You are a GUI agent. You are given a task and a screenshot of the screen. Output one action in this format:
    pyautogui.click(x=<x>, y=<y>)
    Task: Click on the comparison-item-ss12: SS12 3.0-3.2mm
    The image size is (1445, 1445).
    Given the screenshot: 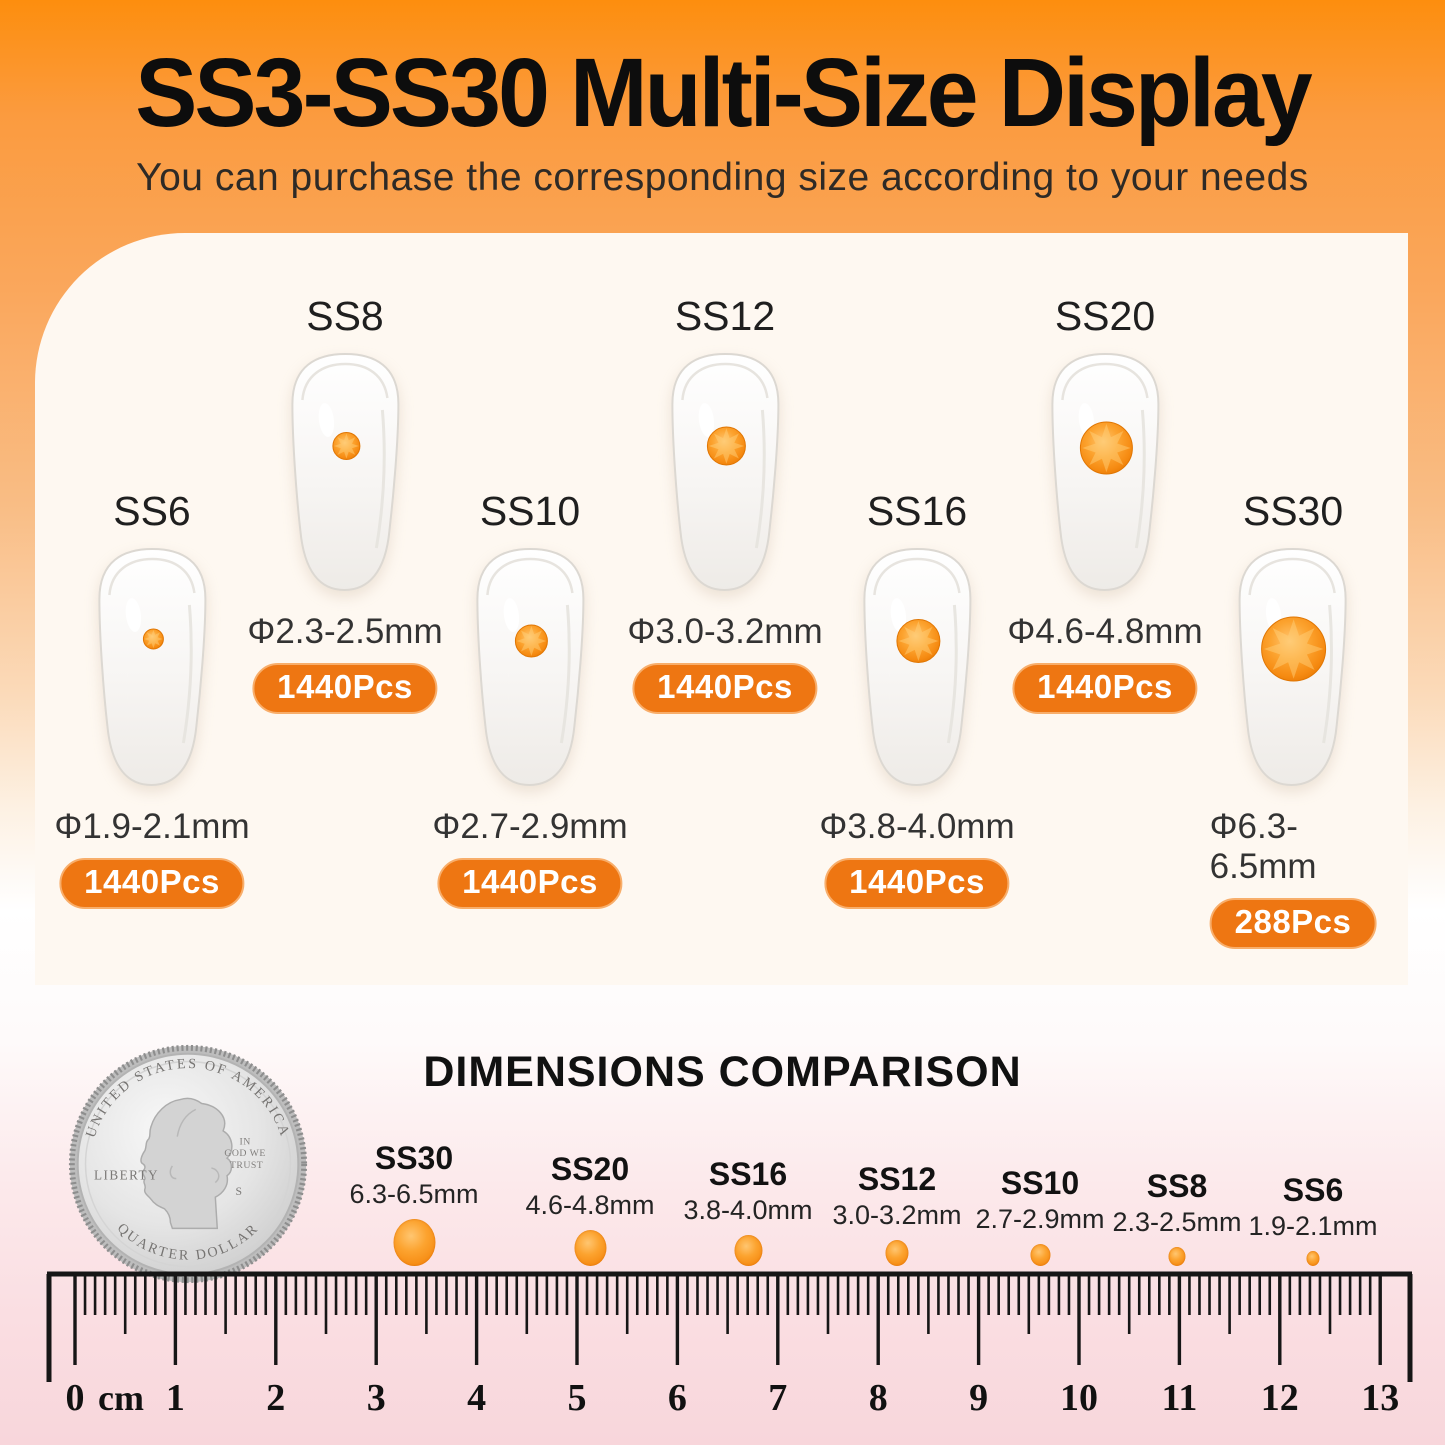 What is the action you would take?
    pyautogui.click(x=897, y=1213)
    